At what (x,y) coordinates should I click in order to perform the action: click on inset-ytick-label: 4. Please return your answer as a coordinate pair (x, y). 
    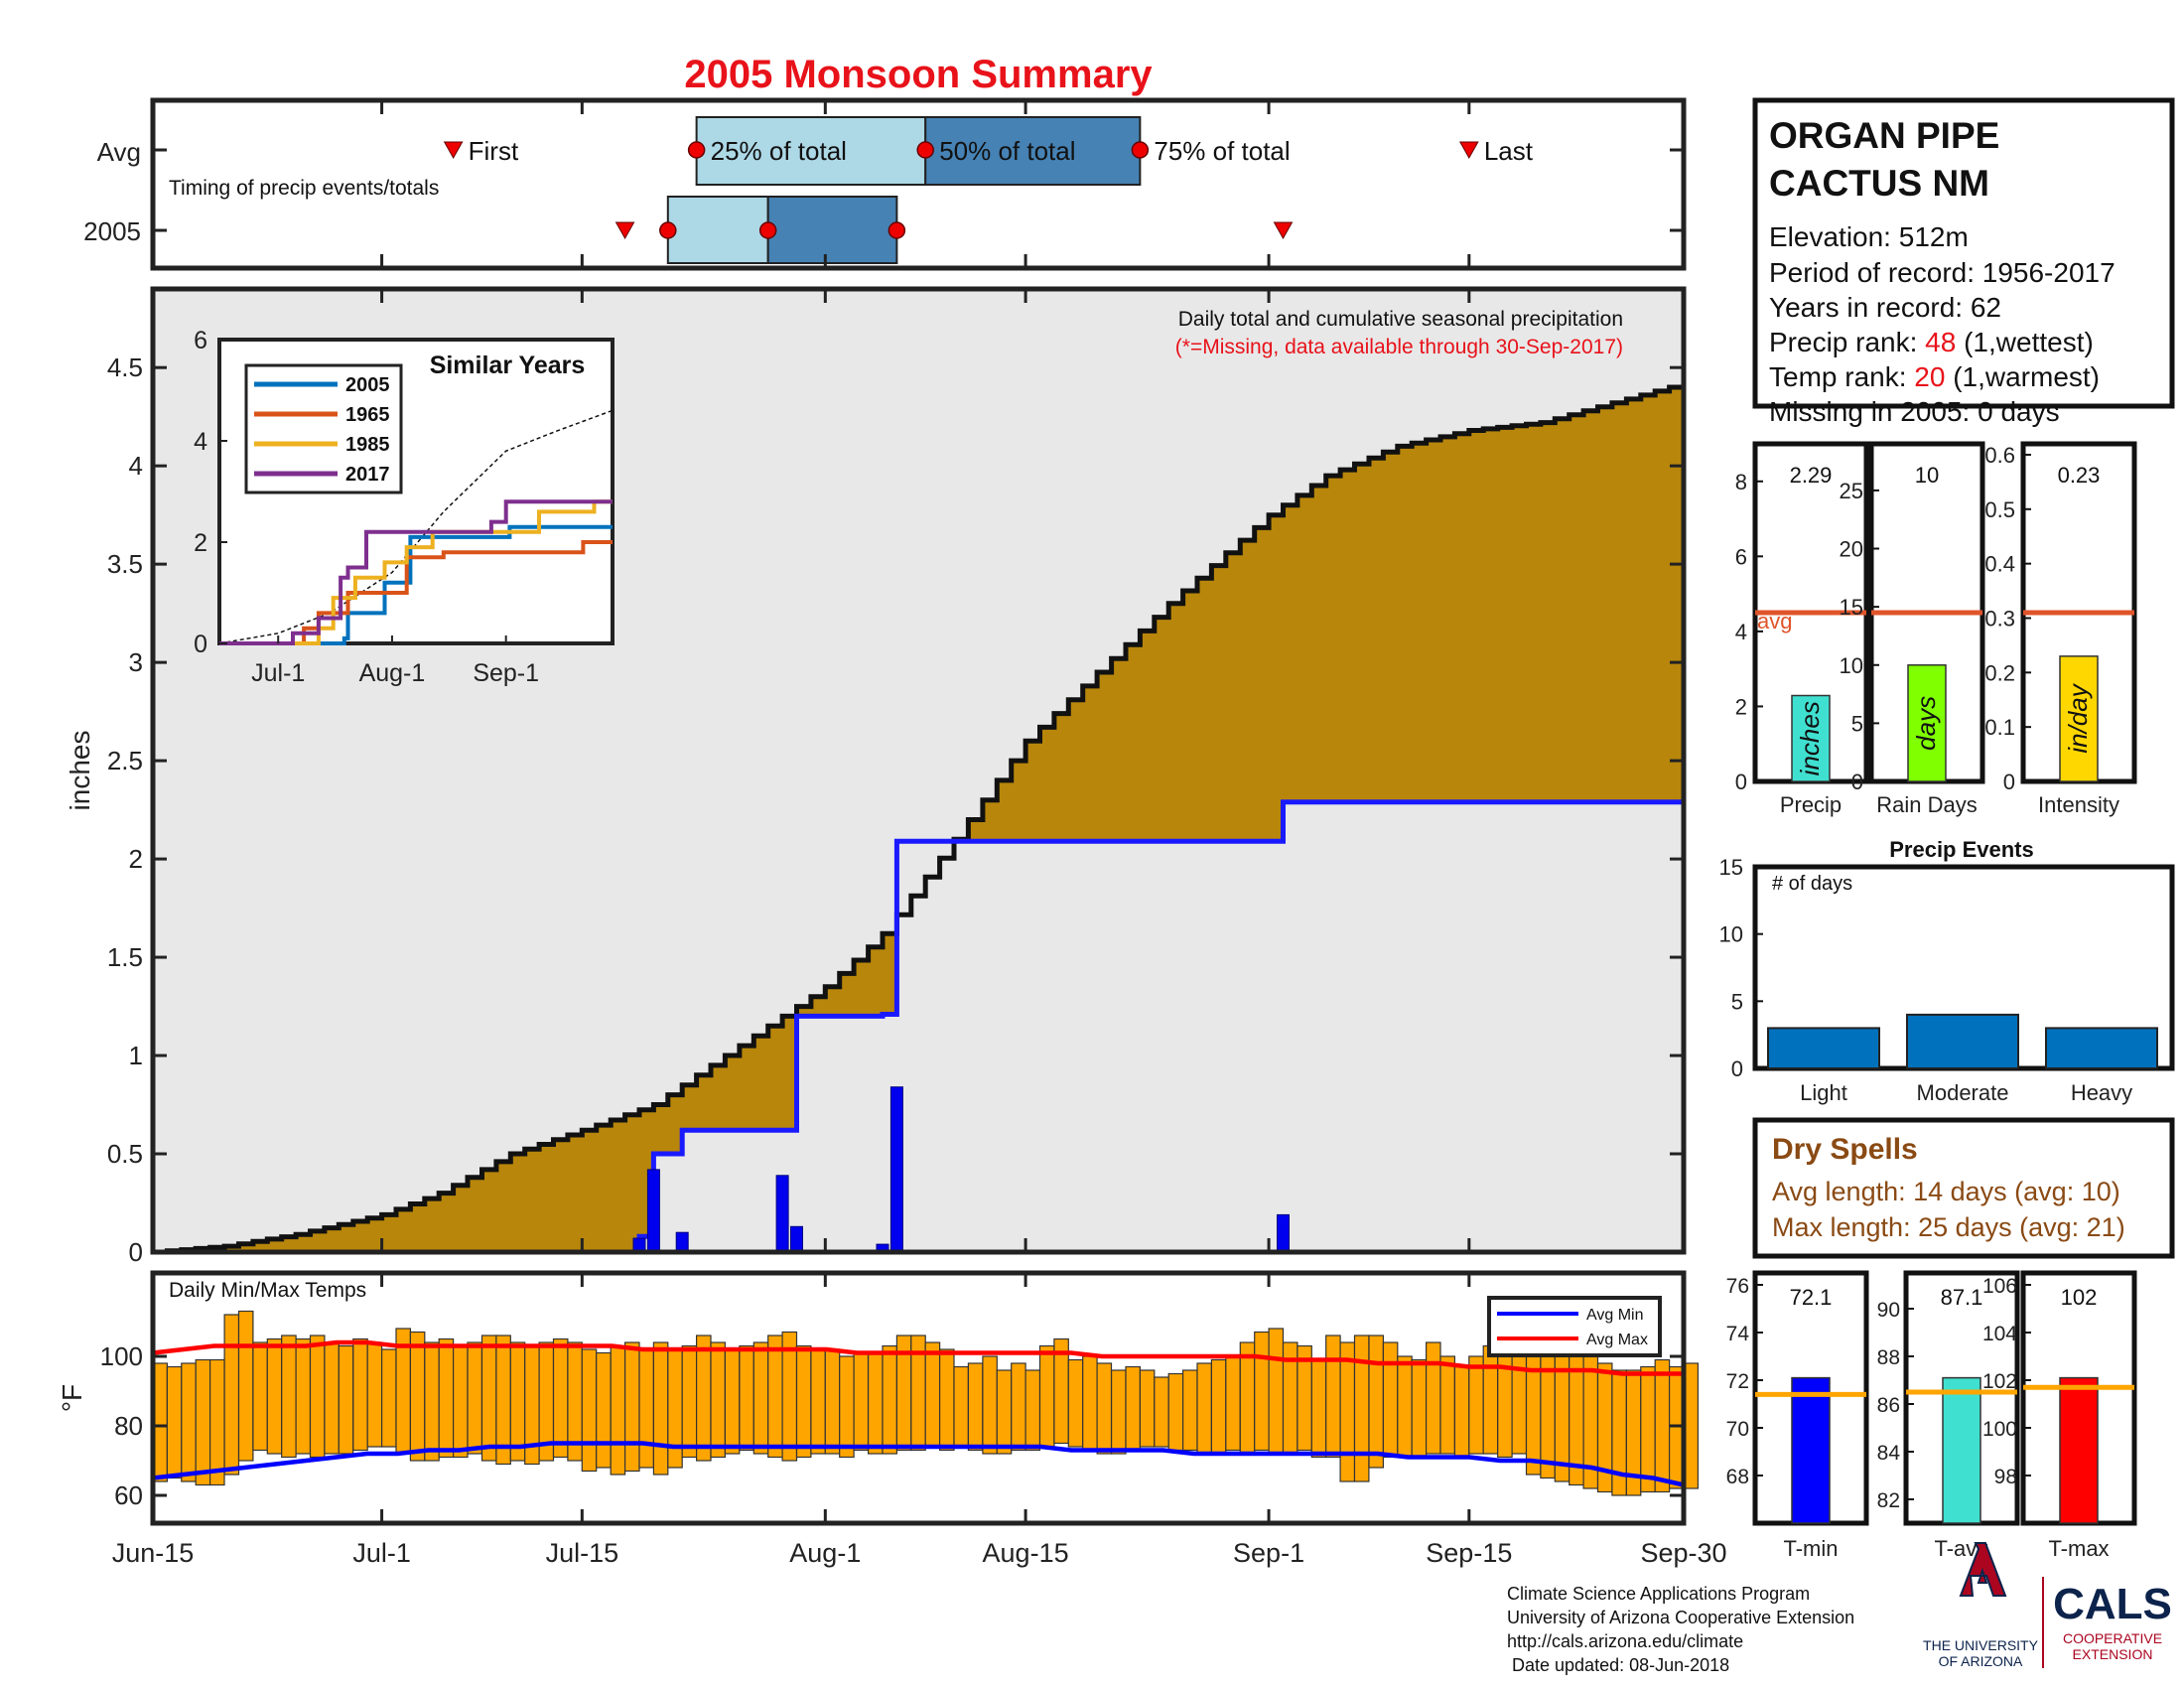
    Looking at the image, I should click on (200, 442).